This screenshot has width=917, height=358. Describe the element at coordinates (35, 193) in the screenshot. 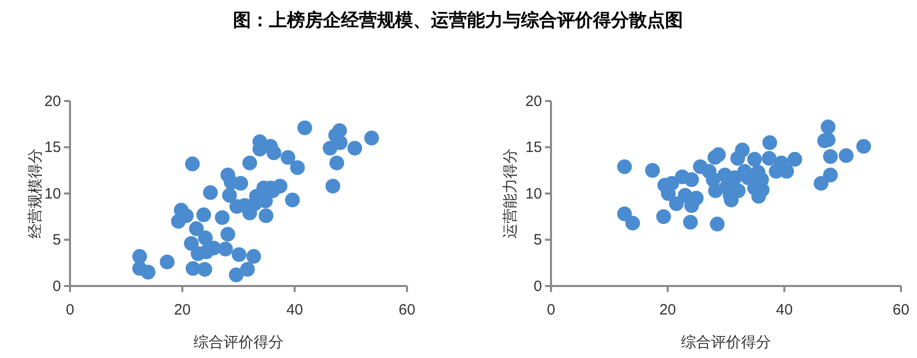

I see `y-axis-title: 经营规模得分` at that location.